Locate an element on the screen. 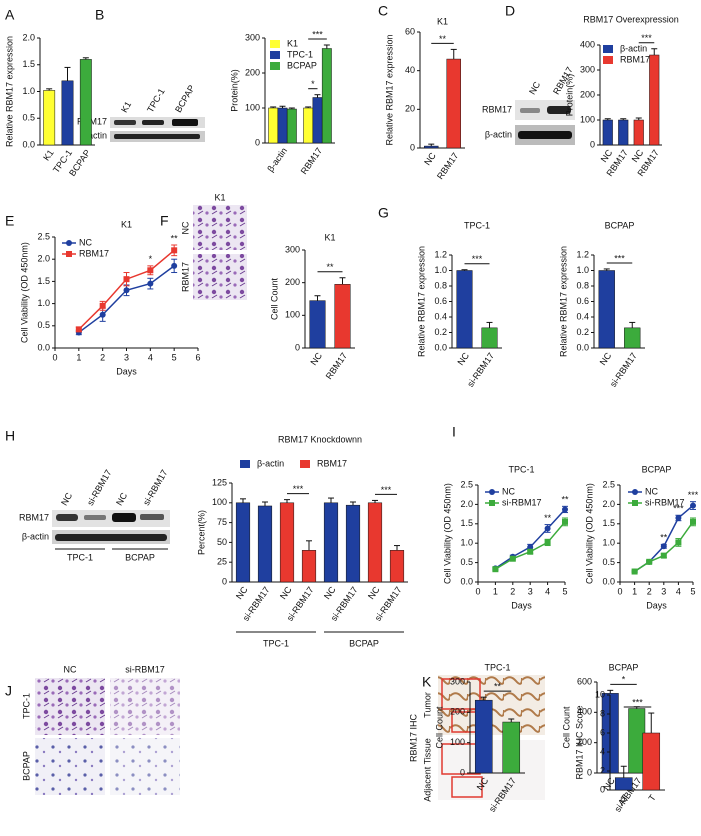  legend-label: K1 is located at coordinates (292, 43).